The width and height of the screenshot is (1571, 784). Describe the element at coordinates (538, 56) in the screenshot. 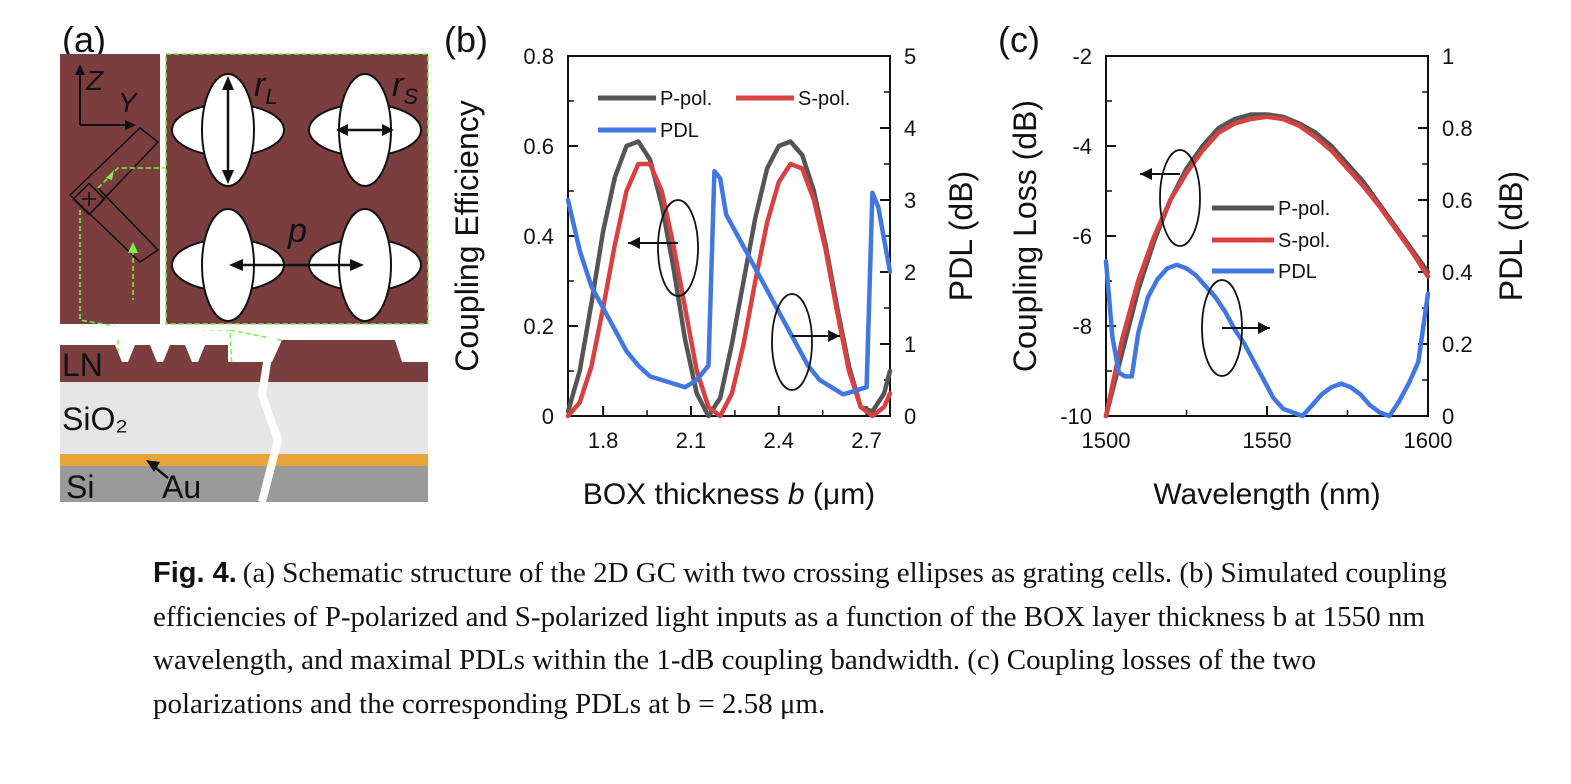

I see `b-ytick-label: 0.8` at that location.